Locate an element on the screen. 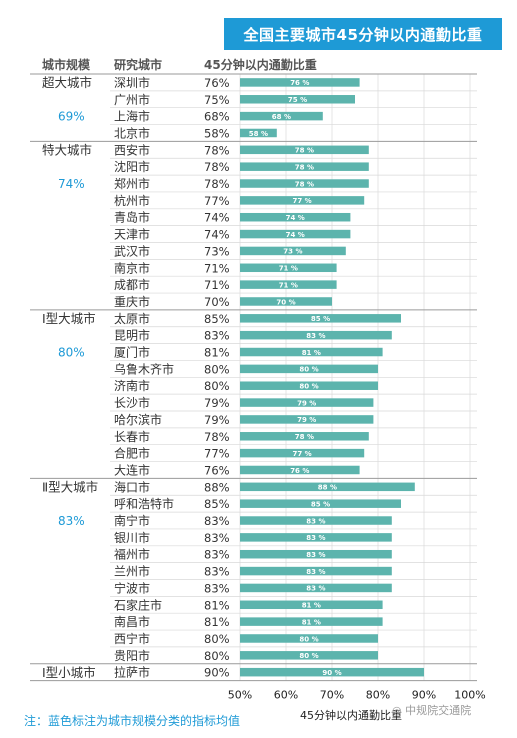  x-tick-label: 60% is located at coordinates (286, 695).